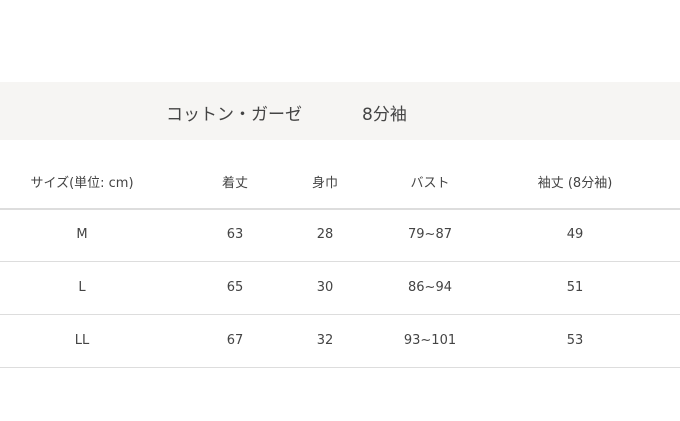  Describe the element at coordinates (575, 287) in the screenshot. I see `cell-sleeve: 51` at that location.